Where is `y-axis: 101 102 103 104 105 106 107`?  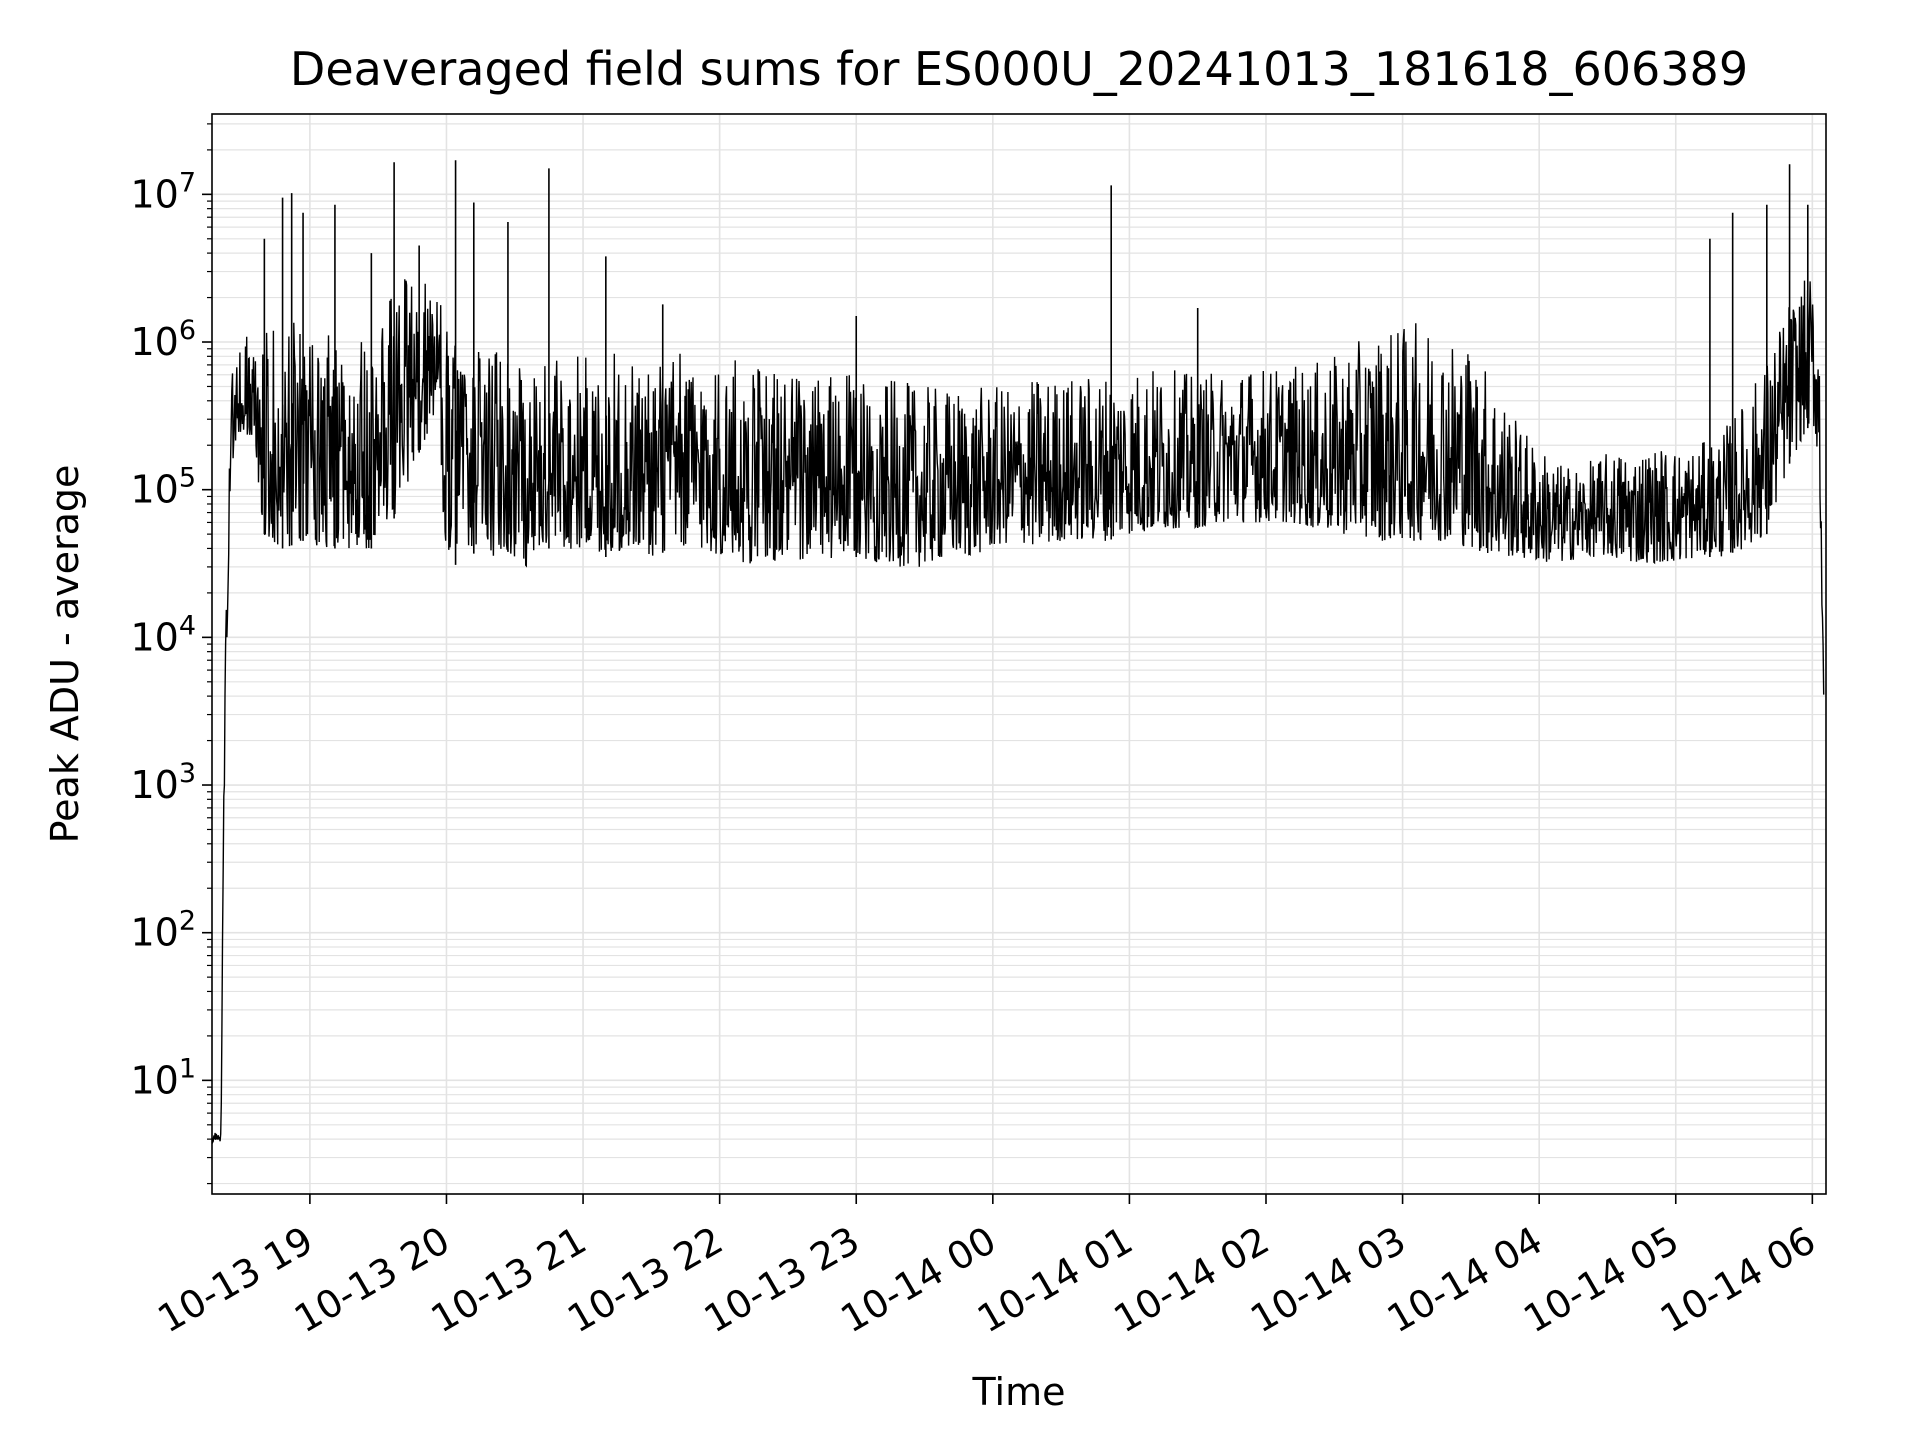
y-axis: 101 102 103 104 105 106 107 is located at coordinates (171, 654).